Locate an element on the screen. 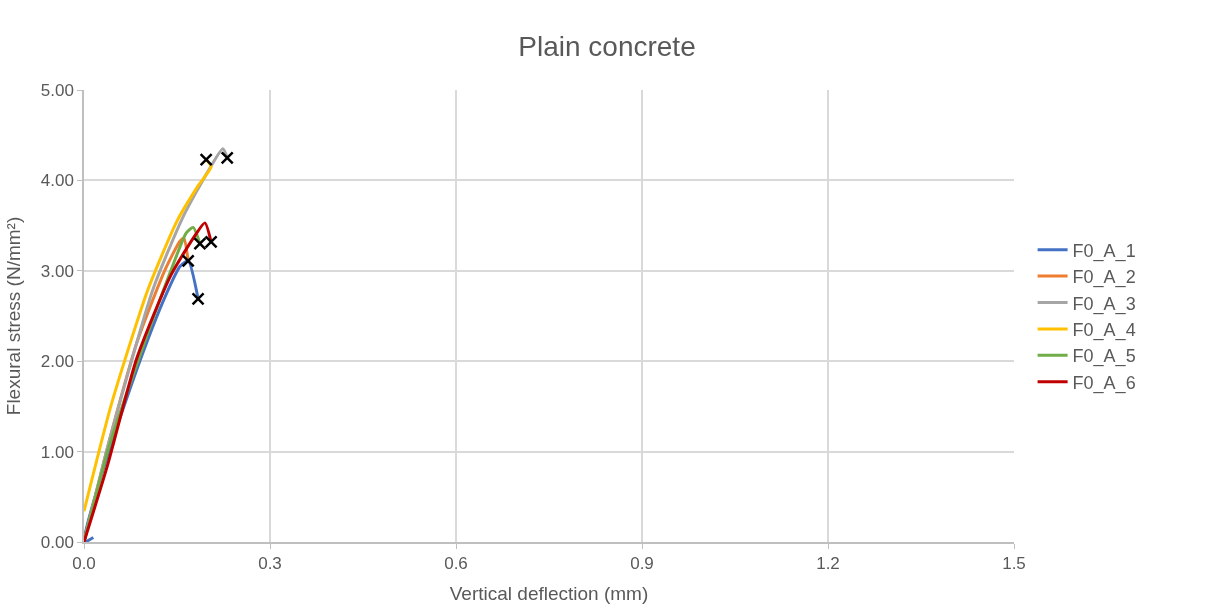 The image size is (1214, 613). legend-label: F0_A_5 is located at coordinates (1104, 357).